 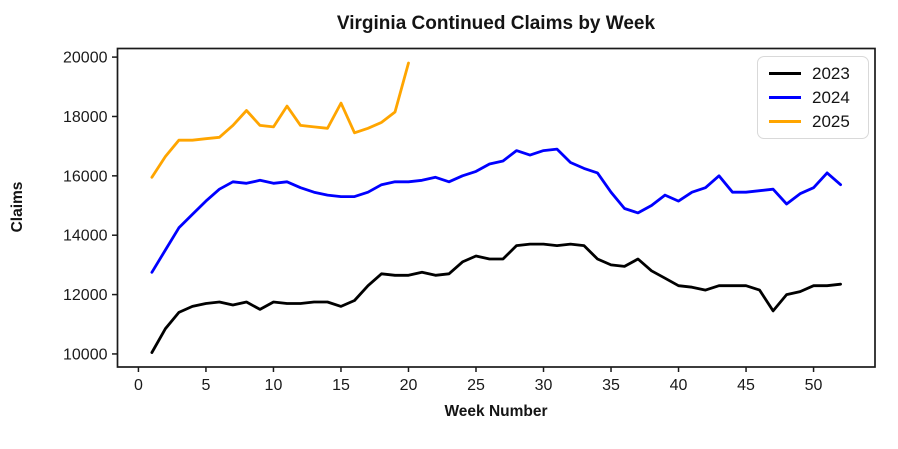 I want to click on y-axis-label: Claims, so click(x=17, y=207).